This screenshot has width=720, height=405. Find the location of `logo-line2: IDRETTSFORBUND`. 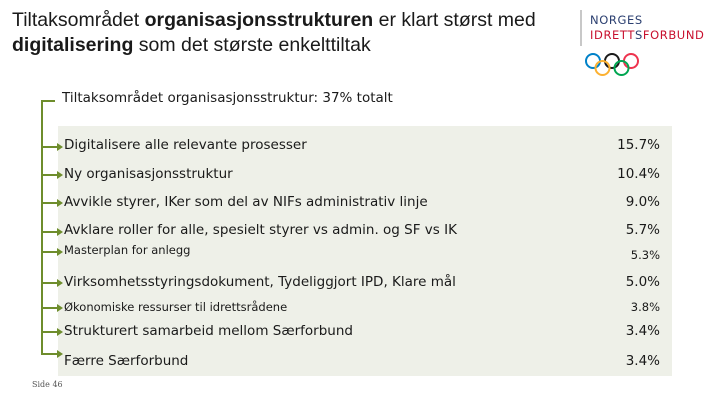

logo-line2: IDRETTSFORBUND is located at coordinates (647, 35).